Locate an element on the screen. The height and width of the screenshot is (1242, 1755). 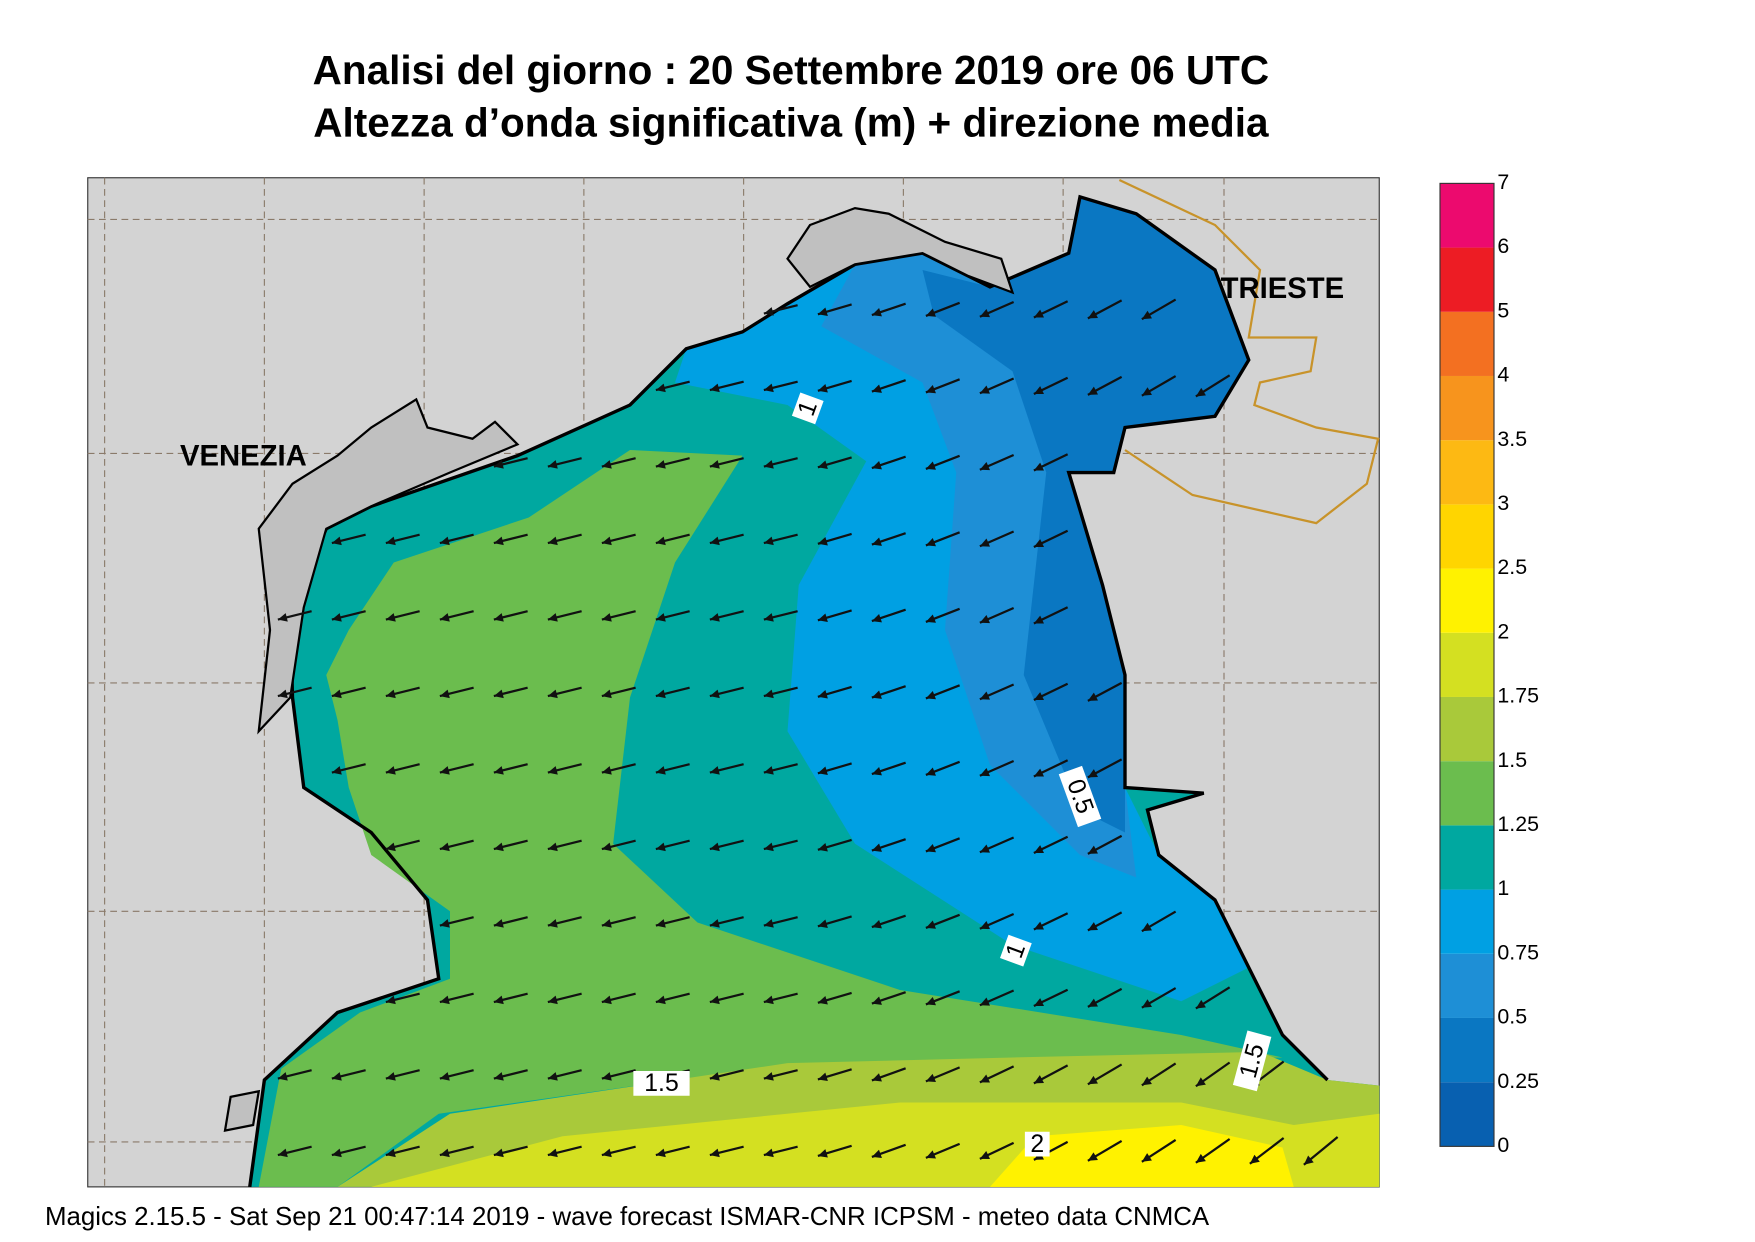
wave-region is located at coordinates (1085, 514).